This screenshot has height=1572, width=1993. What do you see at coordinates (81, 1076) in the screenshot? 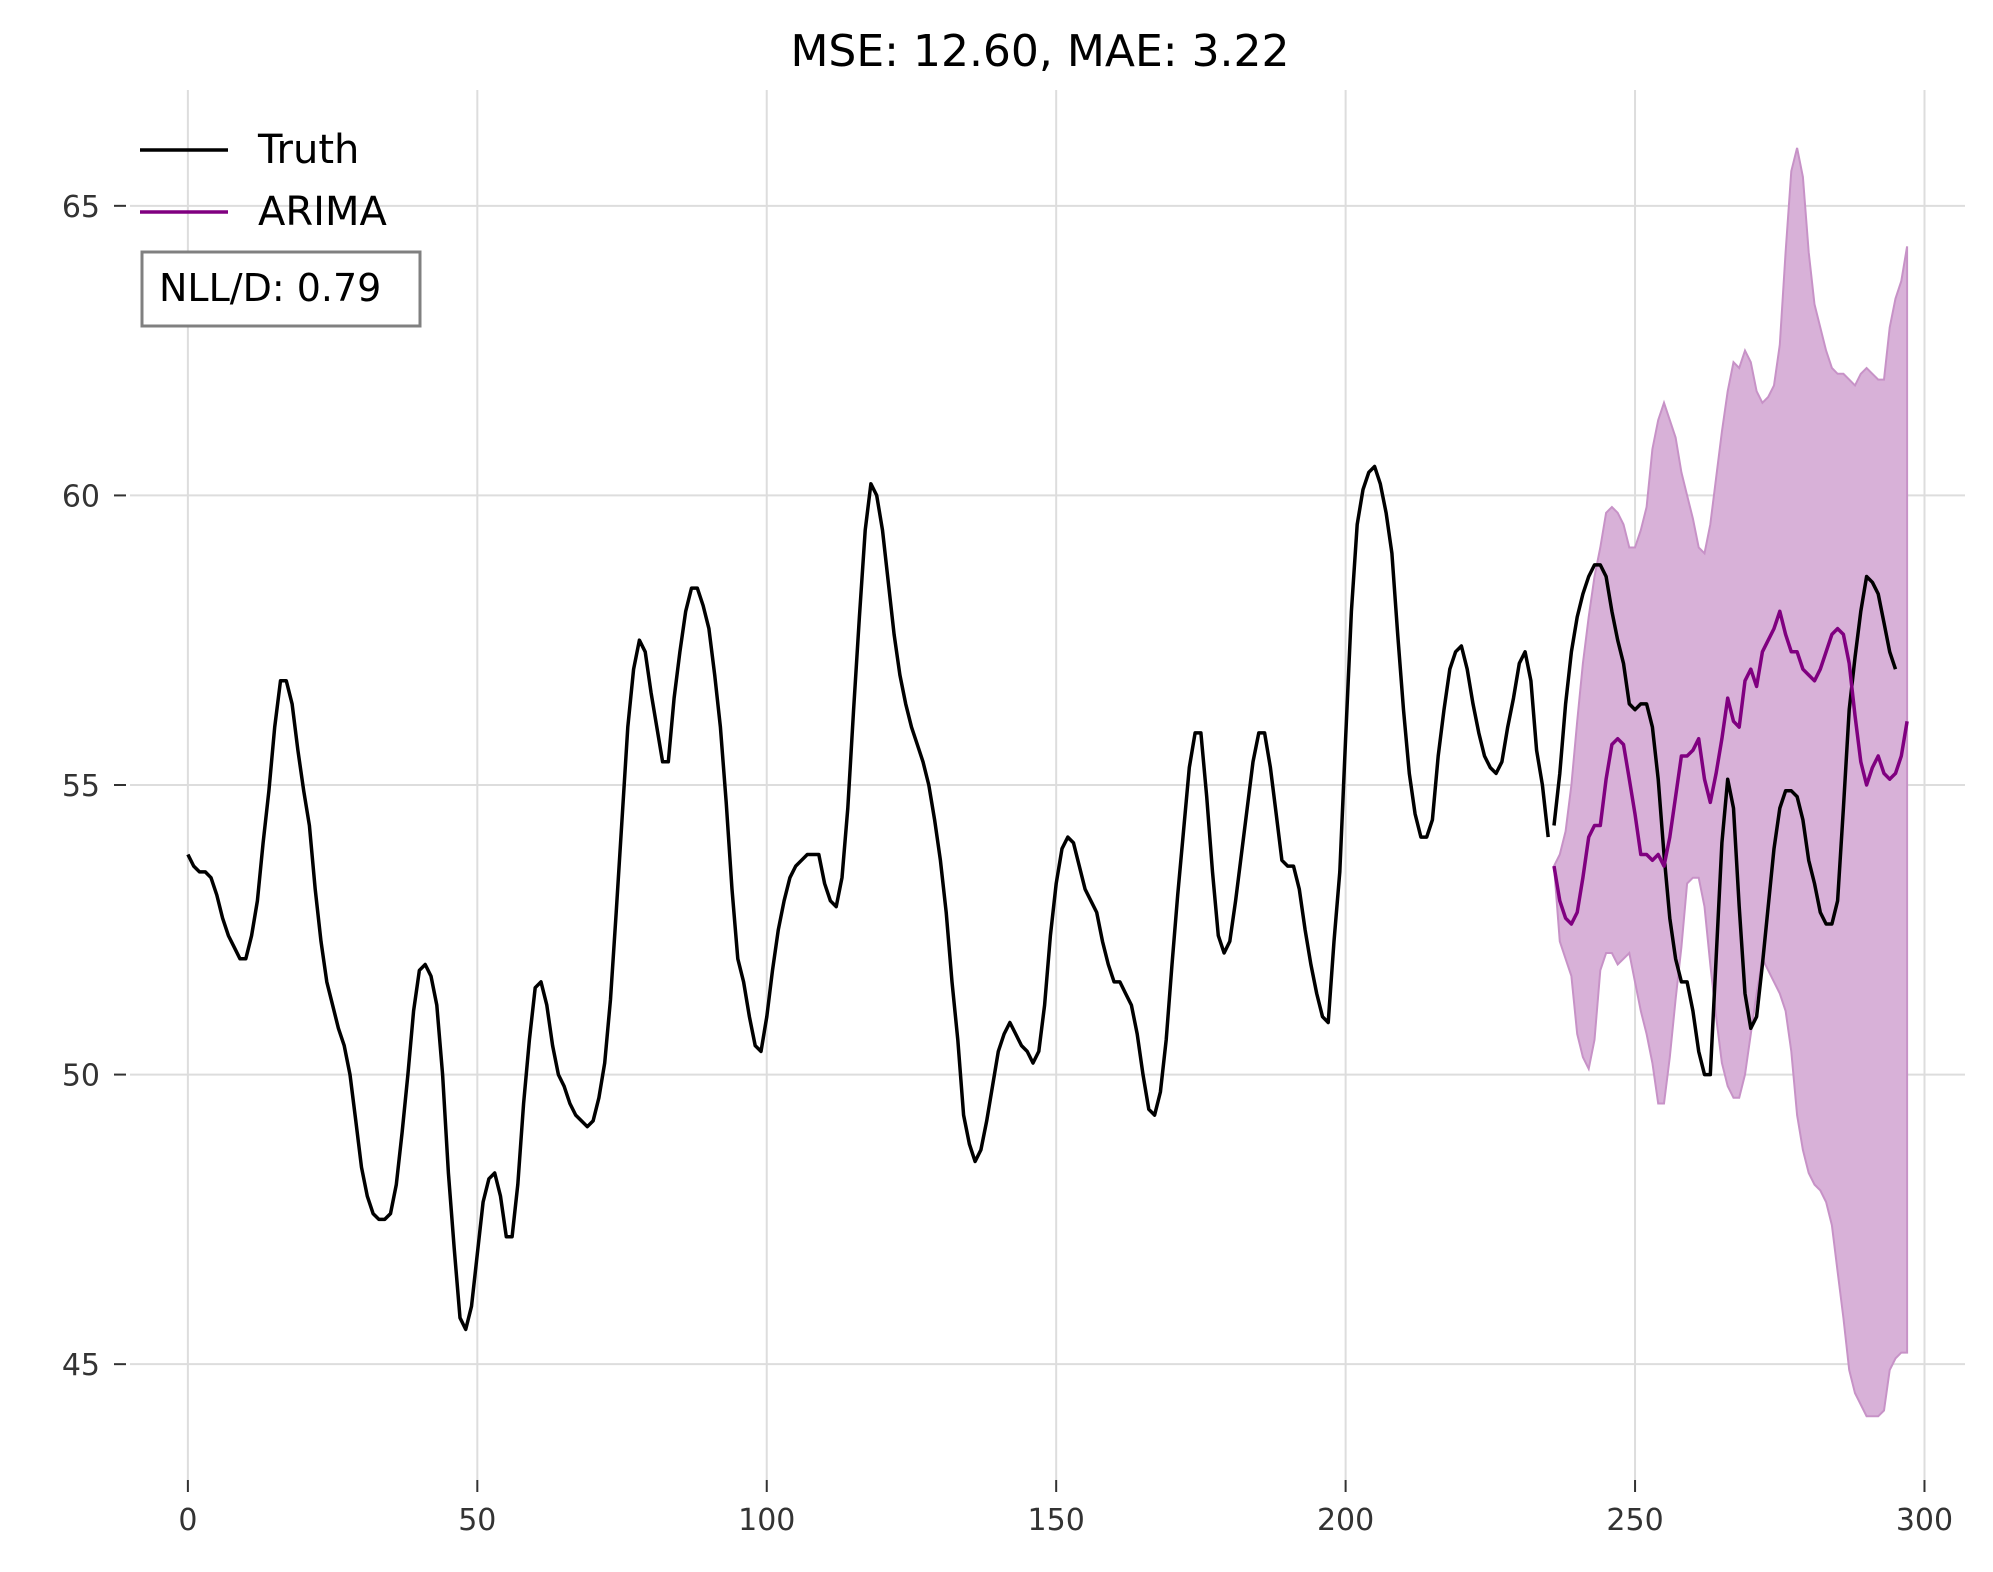
I see `y-tick-label: 50` at bounding box center [81, 1076].